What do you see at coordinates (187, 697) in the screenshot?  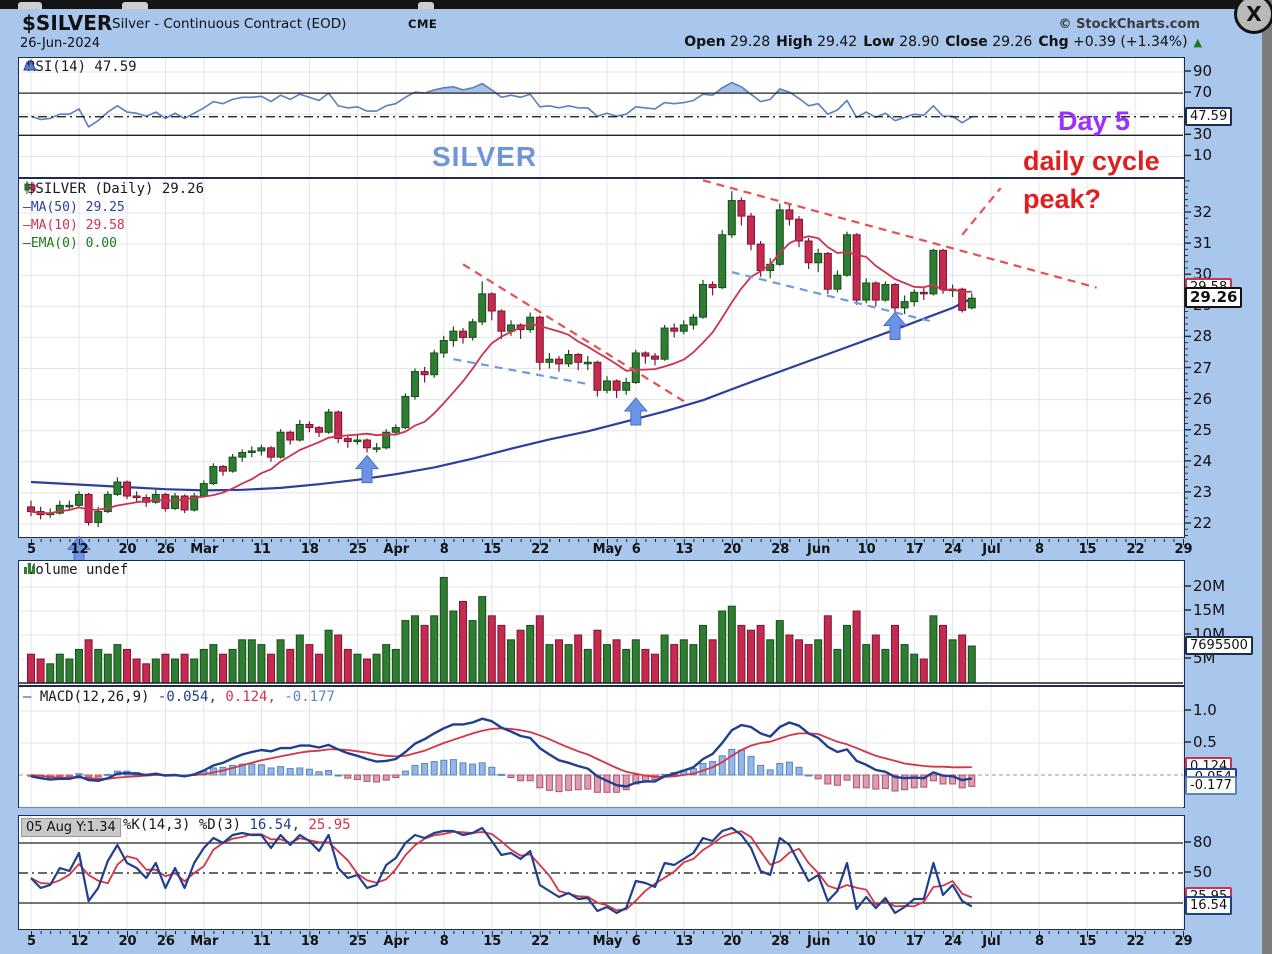 I see `macd-value: -0.054,` at bounding box center [187, 697].